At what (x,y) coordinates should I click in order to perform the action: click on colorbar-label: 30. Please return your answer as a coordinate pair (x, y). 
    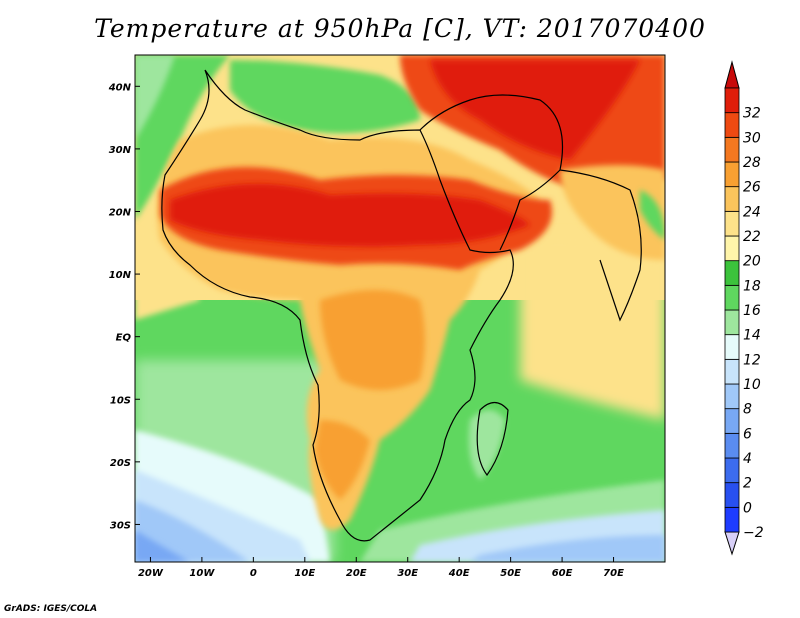
    Looking at the image, I should click on (752, 138).